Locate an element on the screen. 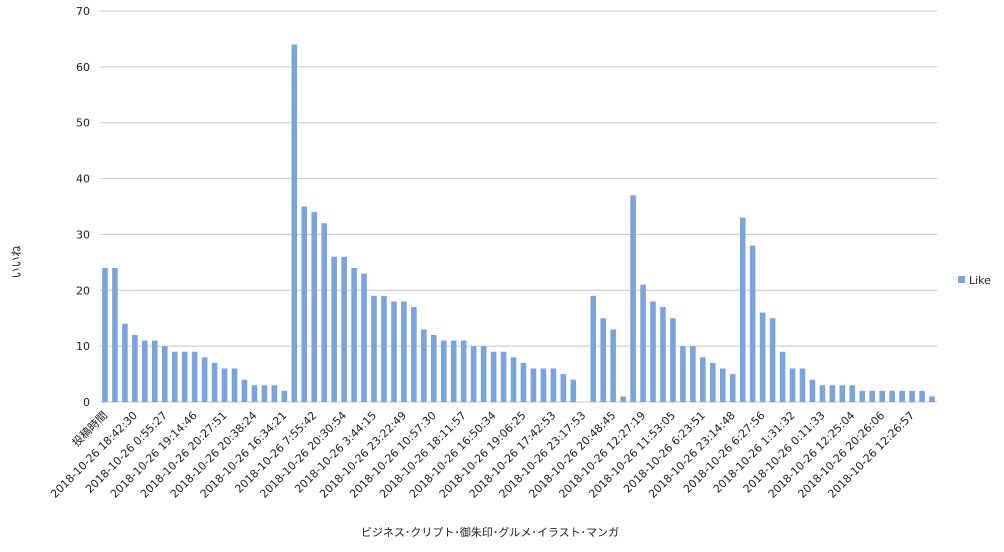  y-tick-label: 10 is located at coordinates (83, 346).